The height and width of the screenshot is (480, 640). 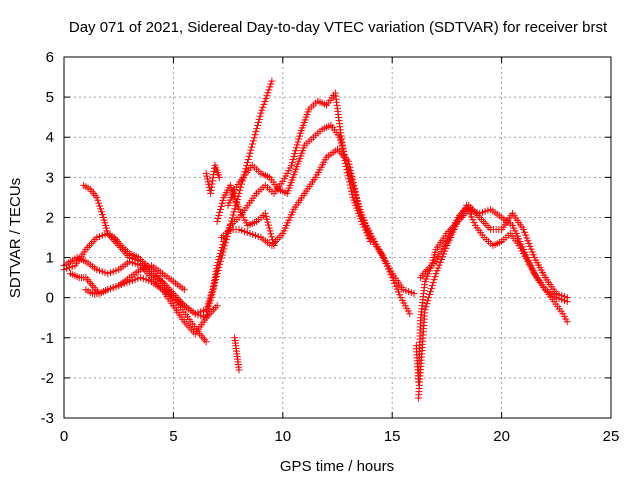 I want to click on y-tick-label: 1, so click(x=50, y=258).